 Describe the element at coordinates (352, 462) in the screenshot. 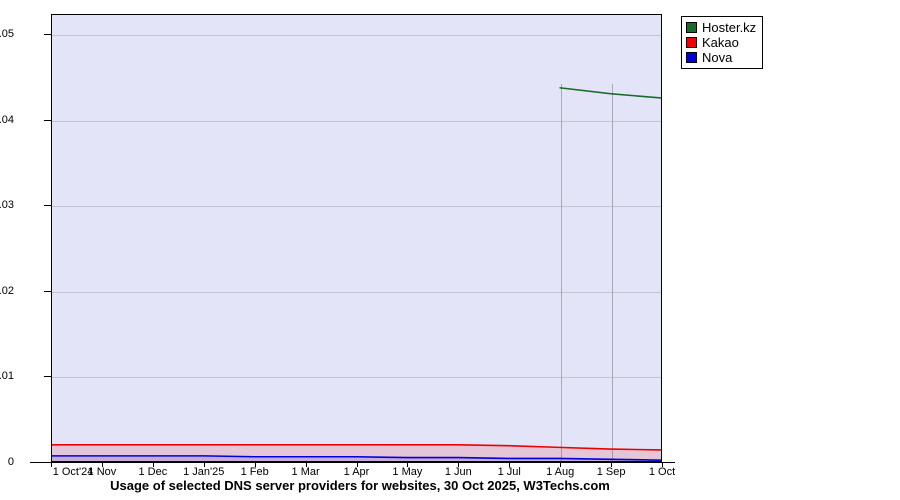

I see `x-axis-line` at that location.